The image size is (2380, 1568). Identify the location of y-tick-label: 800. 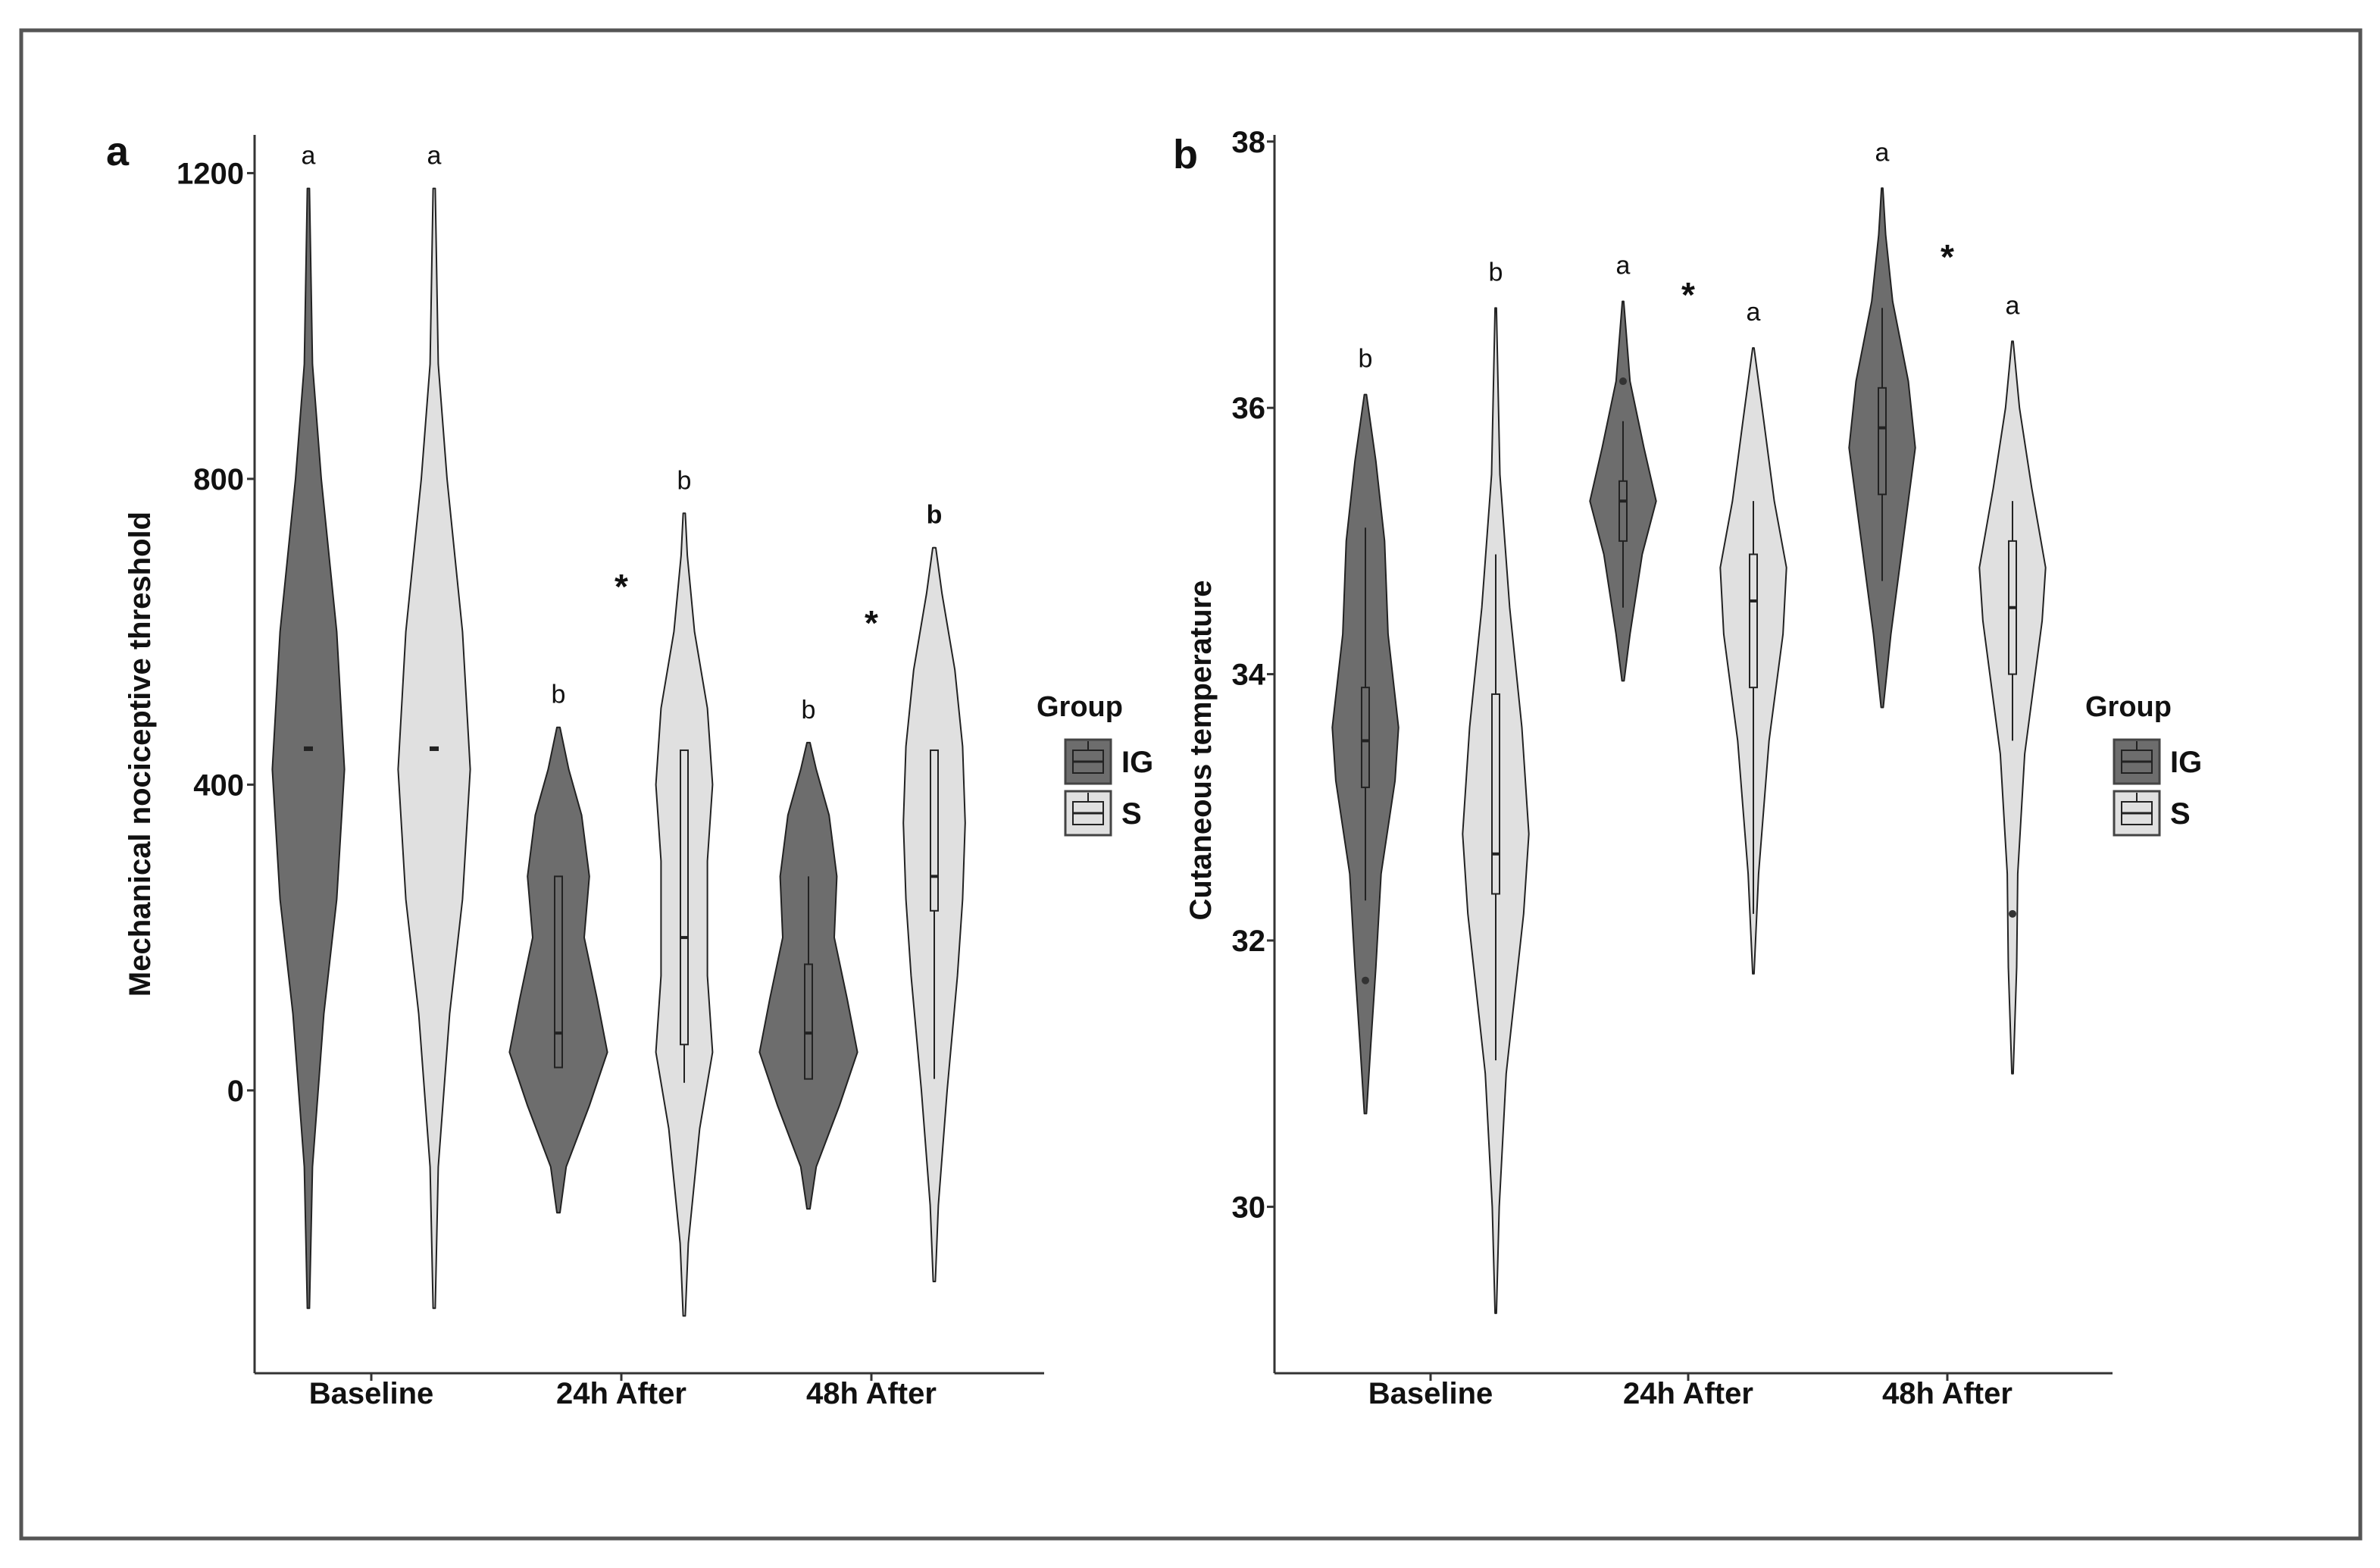
(218, 479).